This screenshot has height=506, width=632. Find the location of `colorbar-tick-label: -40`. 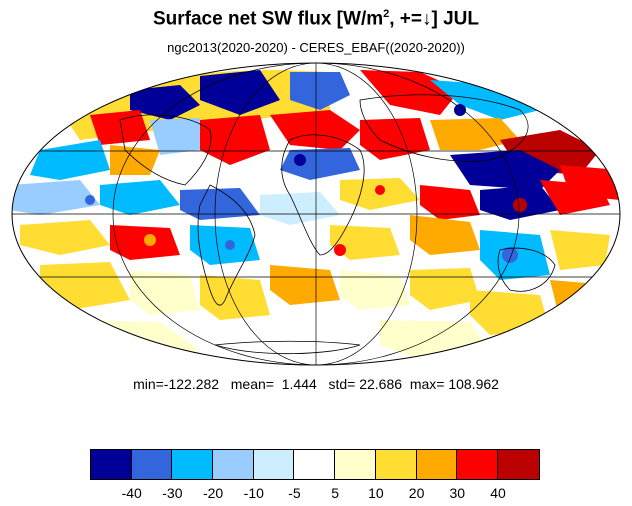

colorbar-tick-label: -40 is located at coordinates (131, 493).